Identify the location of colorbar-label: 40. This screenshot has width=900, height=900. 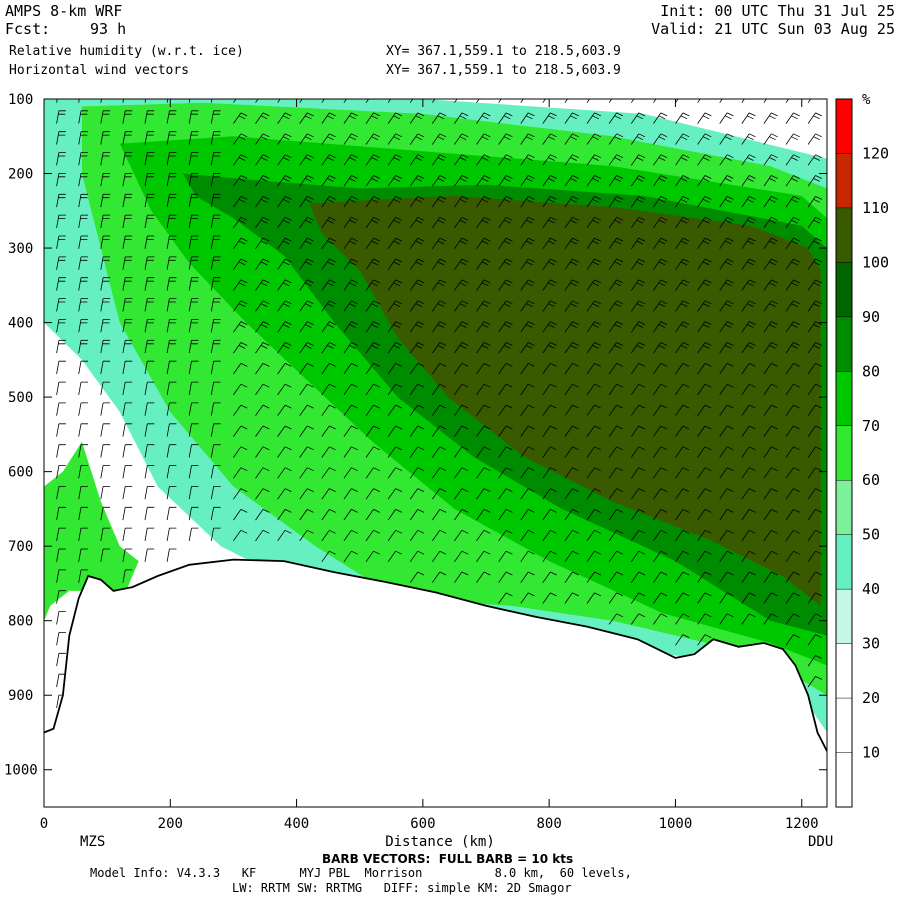
(871, 589).